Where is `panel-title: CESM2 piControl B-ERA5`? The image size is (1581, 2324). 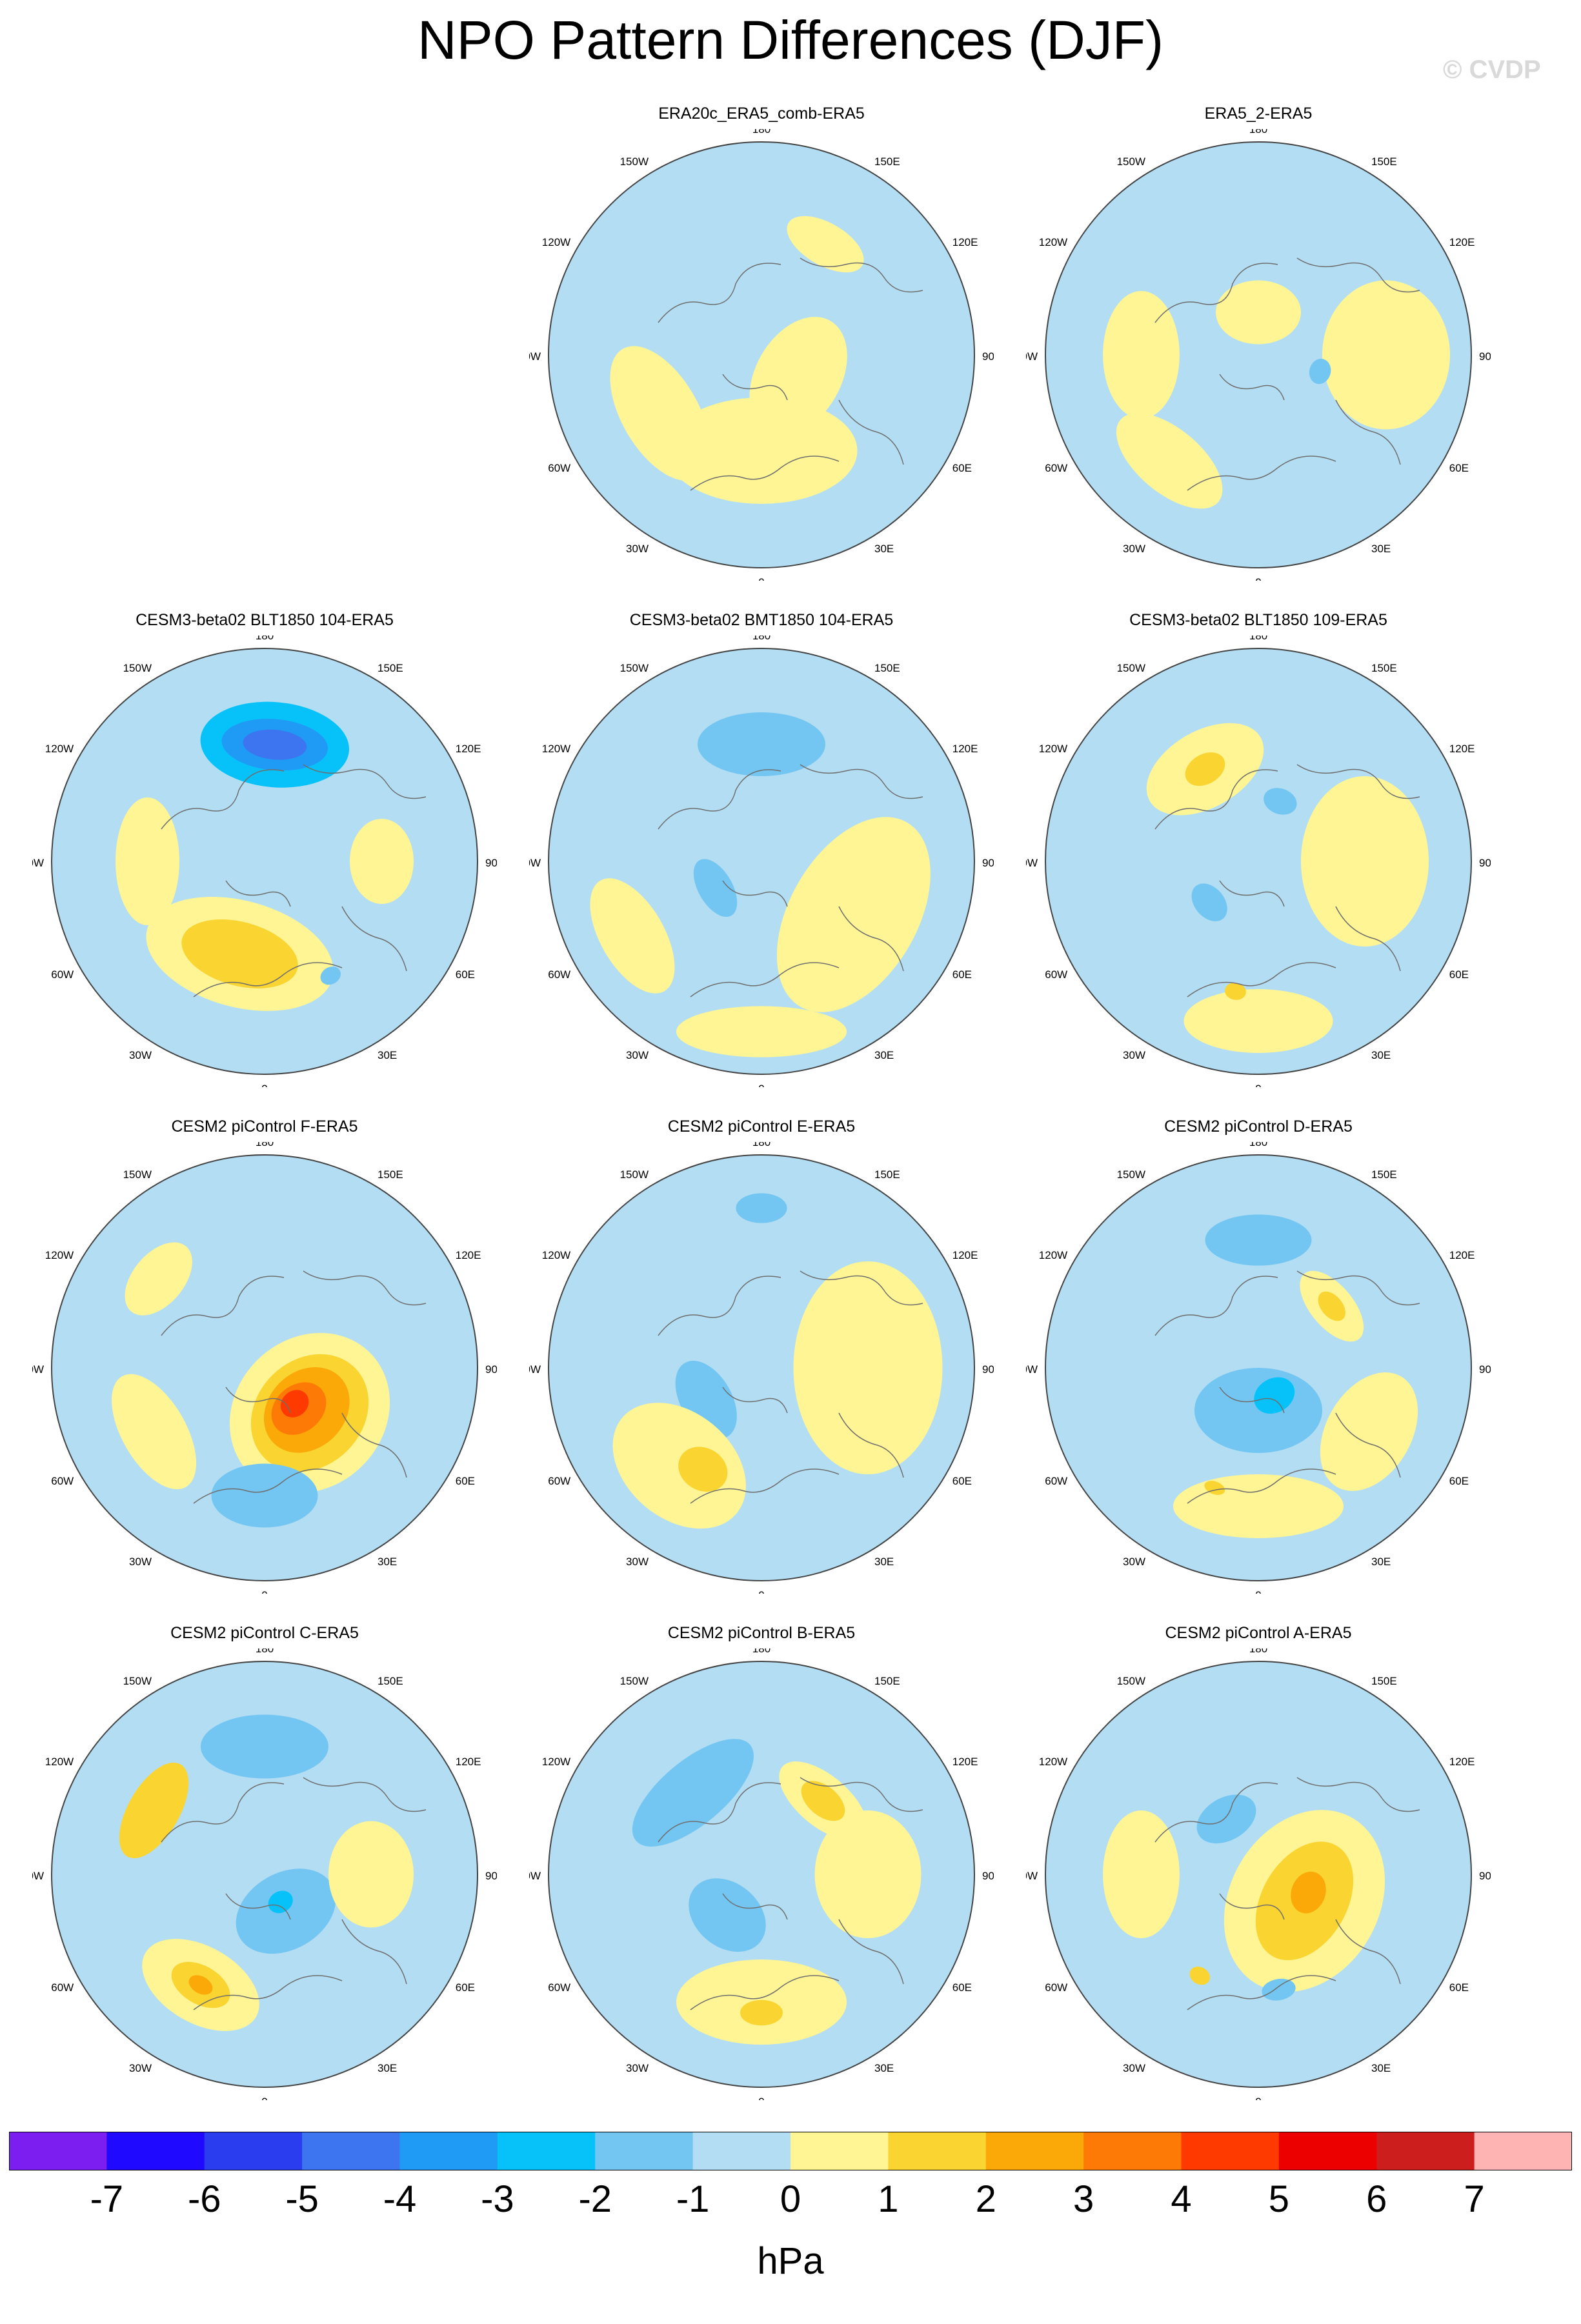
panel-title: CESM2 piControl B-ERA5 is located at coordinates (761, 1633).